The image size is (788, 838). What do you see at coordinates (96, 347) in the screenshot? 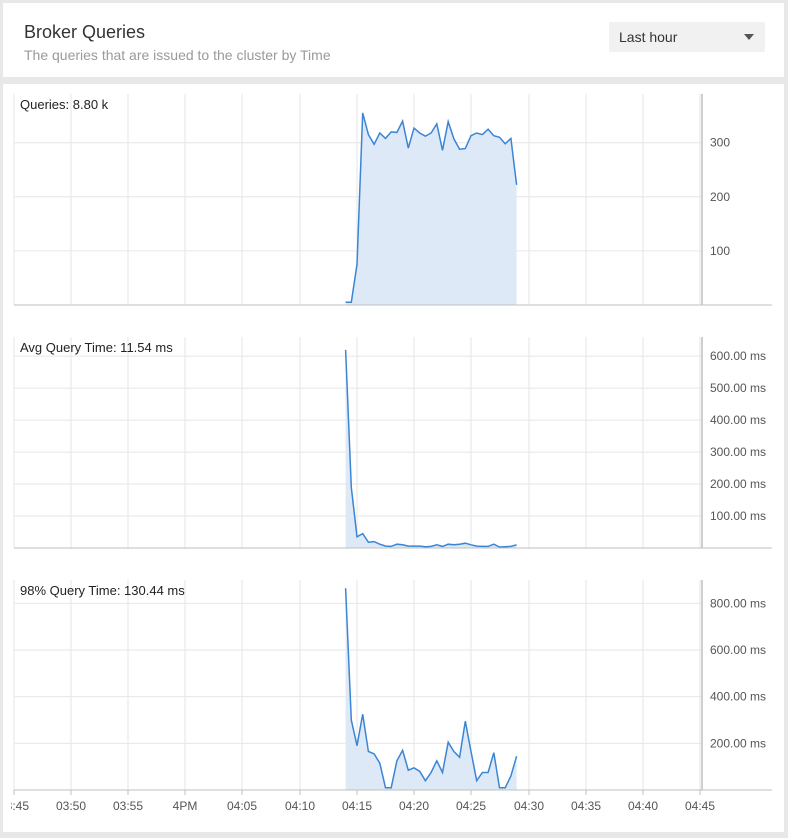
I see `chart-title: Avg Query Time: 11.54 ms` at bounding box center [96, 347].